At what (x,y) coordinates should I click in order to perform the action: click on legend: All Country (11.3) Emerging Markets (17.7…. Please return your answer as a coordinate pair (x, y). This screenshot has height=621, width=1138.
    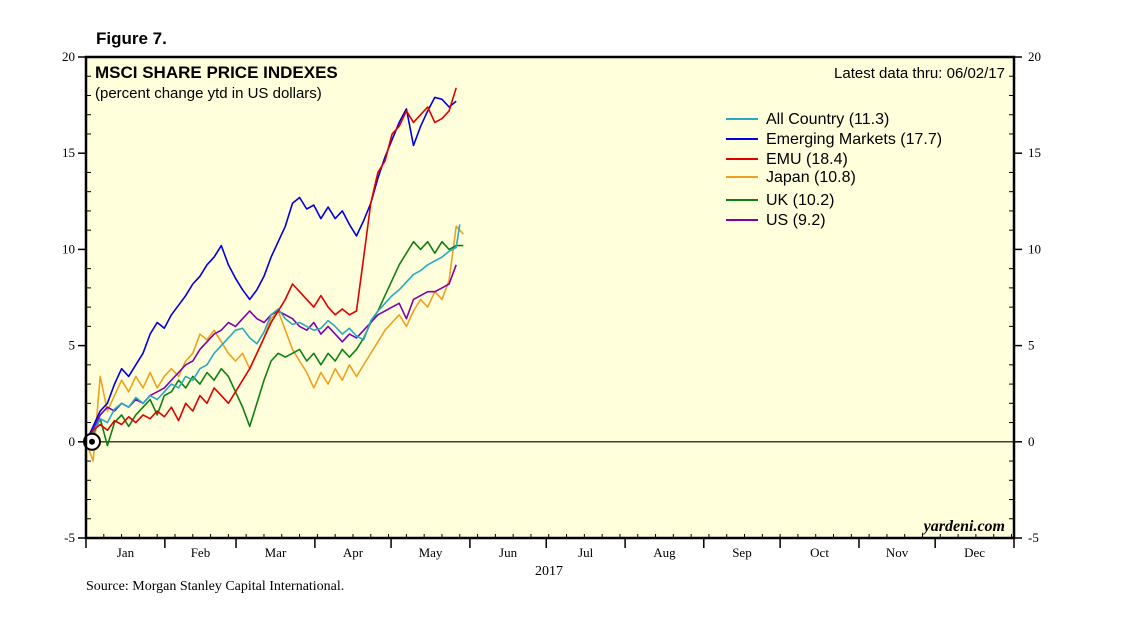
    Looking at the image, I should click on (834, 170).